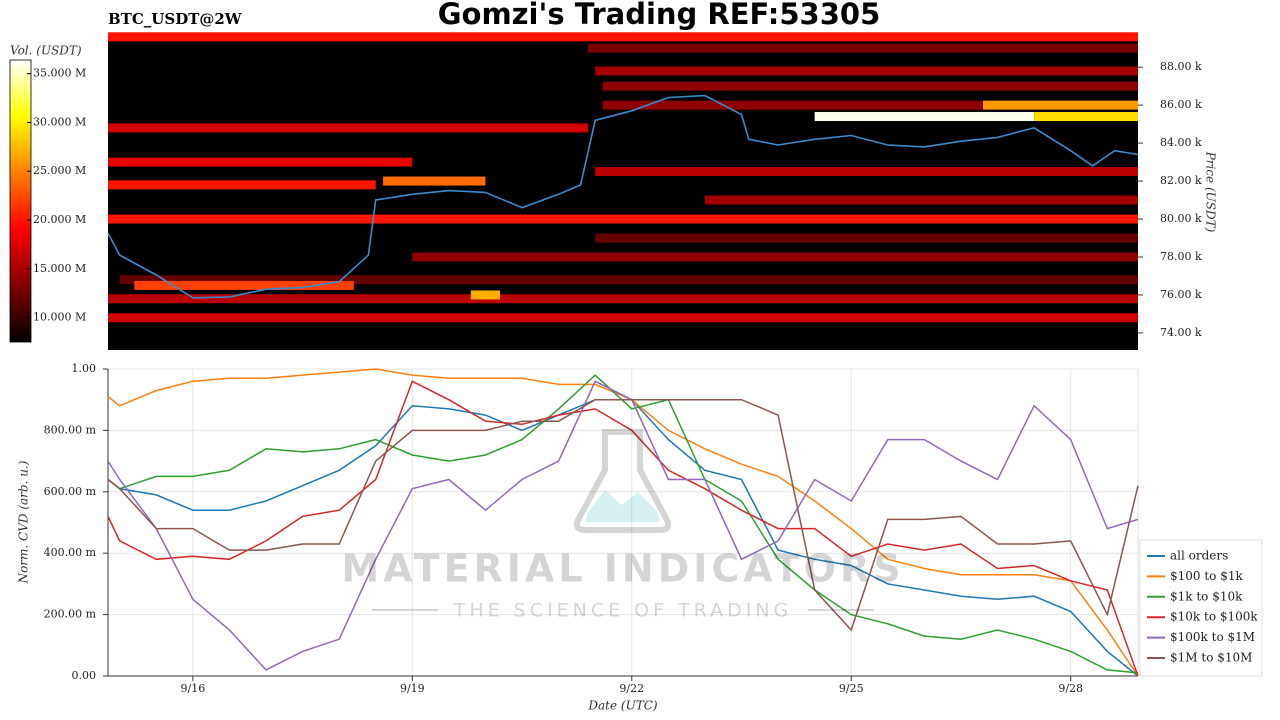 The image size is (1280, 720). I want to click on x-tick-label: 9/22, so click(631, 688).